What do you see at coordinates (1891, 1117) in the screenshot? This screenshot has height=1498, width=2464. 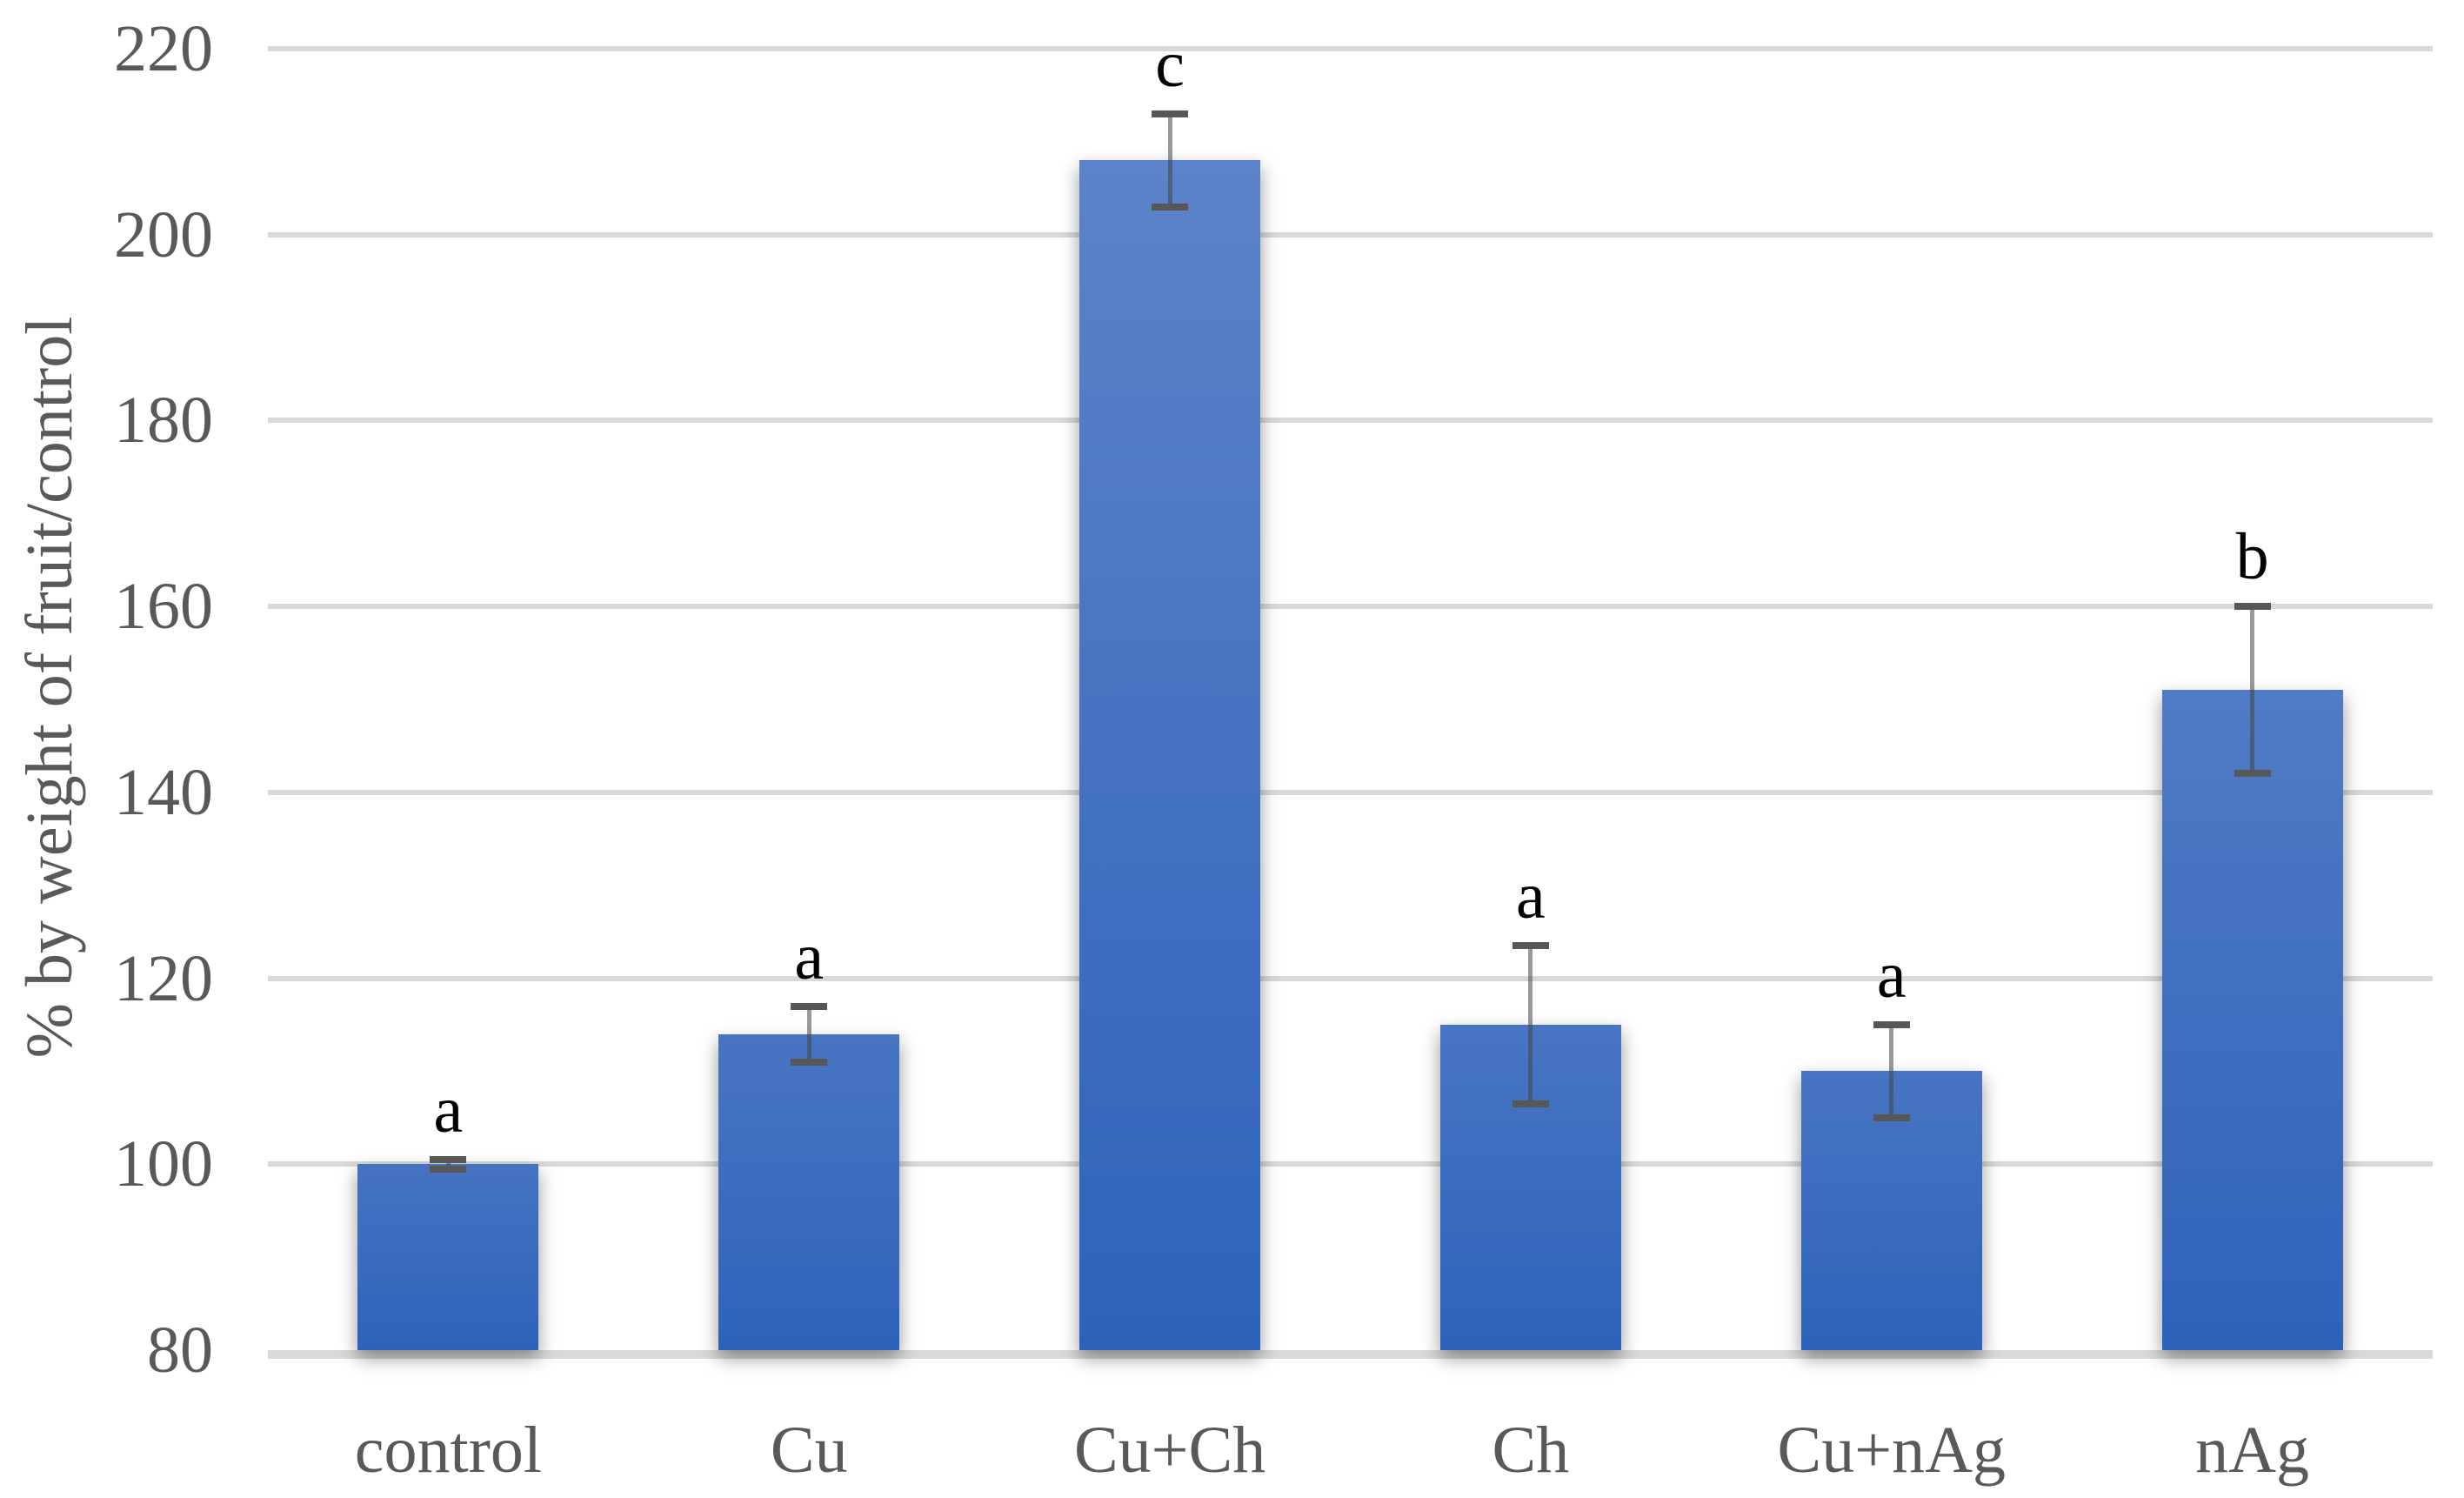 I see `error-bar-cap-bottom-Cu+nAg` at bounding box center [1891, 1117].